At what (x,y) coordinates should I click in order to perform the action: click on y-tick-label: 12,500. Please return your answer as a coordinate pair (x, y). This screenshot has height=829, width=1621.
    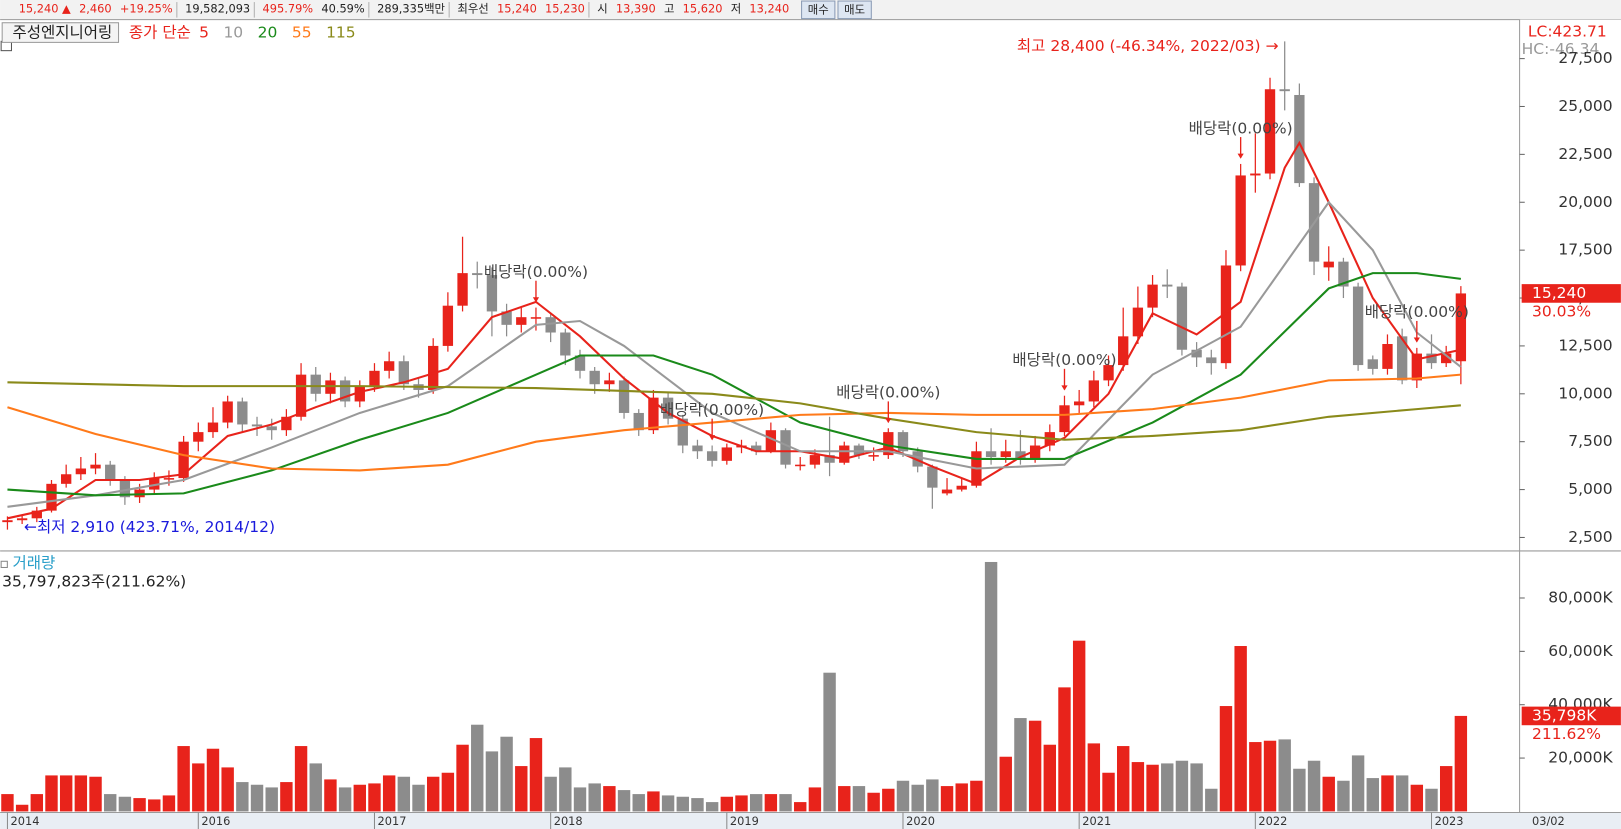
    Looking at the image, I should click on (1585, 345).